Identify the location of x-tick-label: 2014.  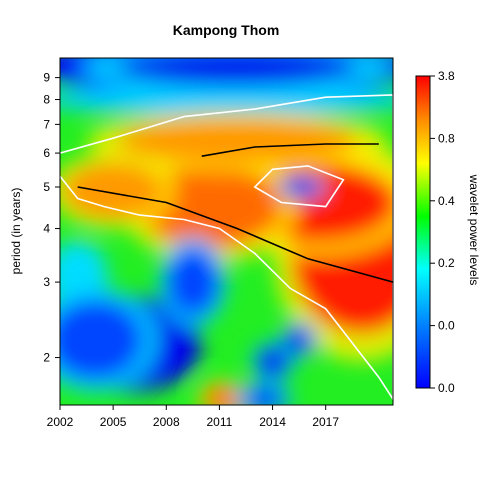
(272, 422).